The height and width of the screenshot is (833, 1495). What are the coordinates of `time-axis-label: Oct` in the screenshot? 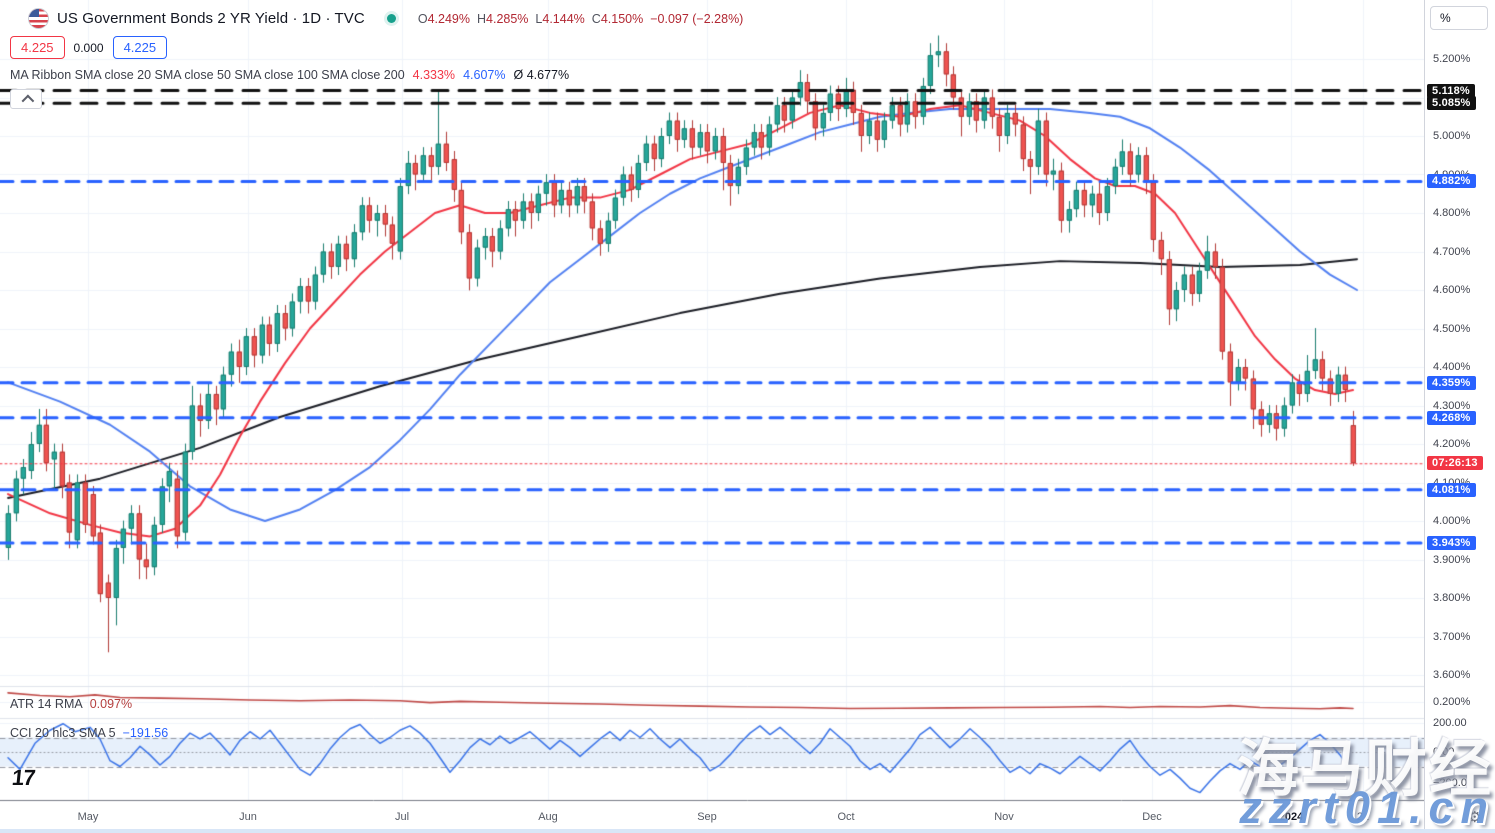 It's located at (846, 817).